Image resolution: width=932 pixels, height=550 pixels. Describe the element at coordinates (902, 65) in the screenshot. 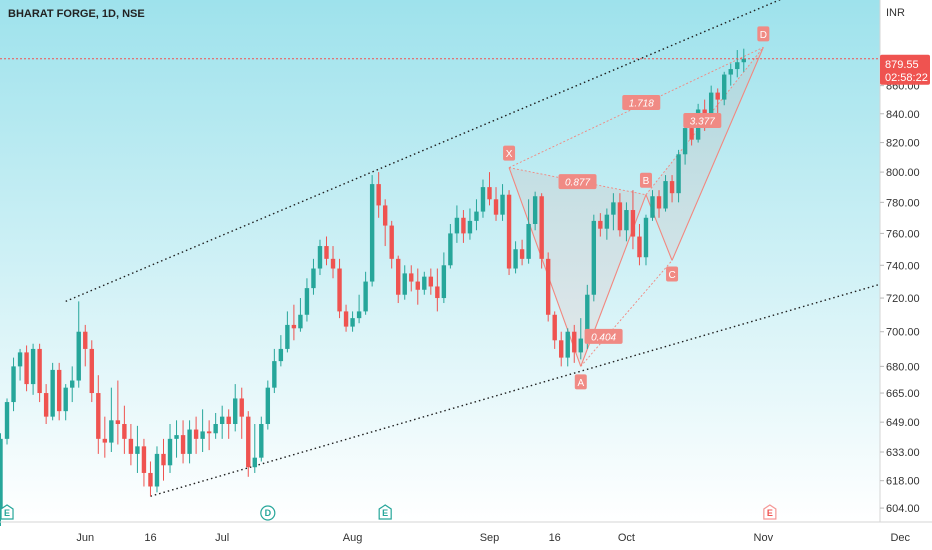

I see `last-price-value: 879.55` at that location.